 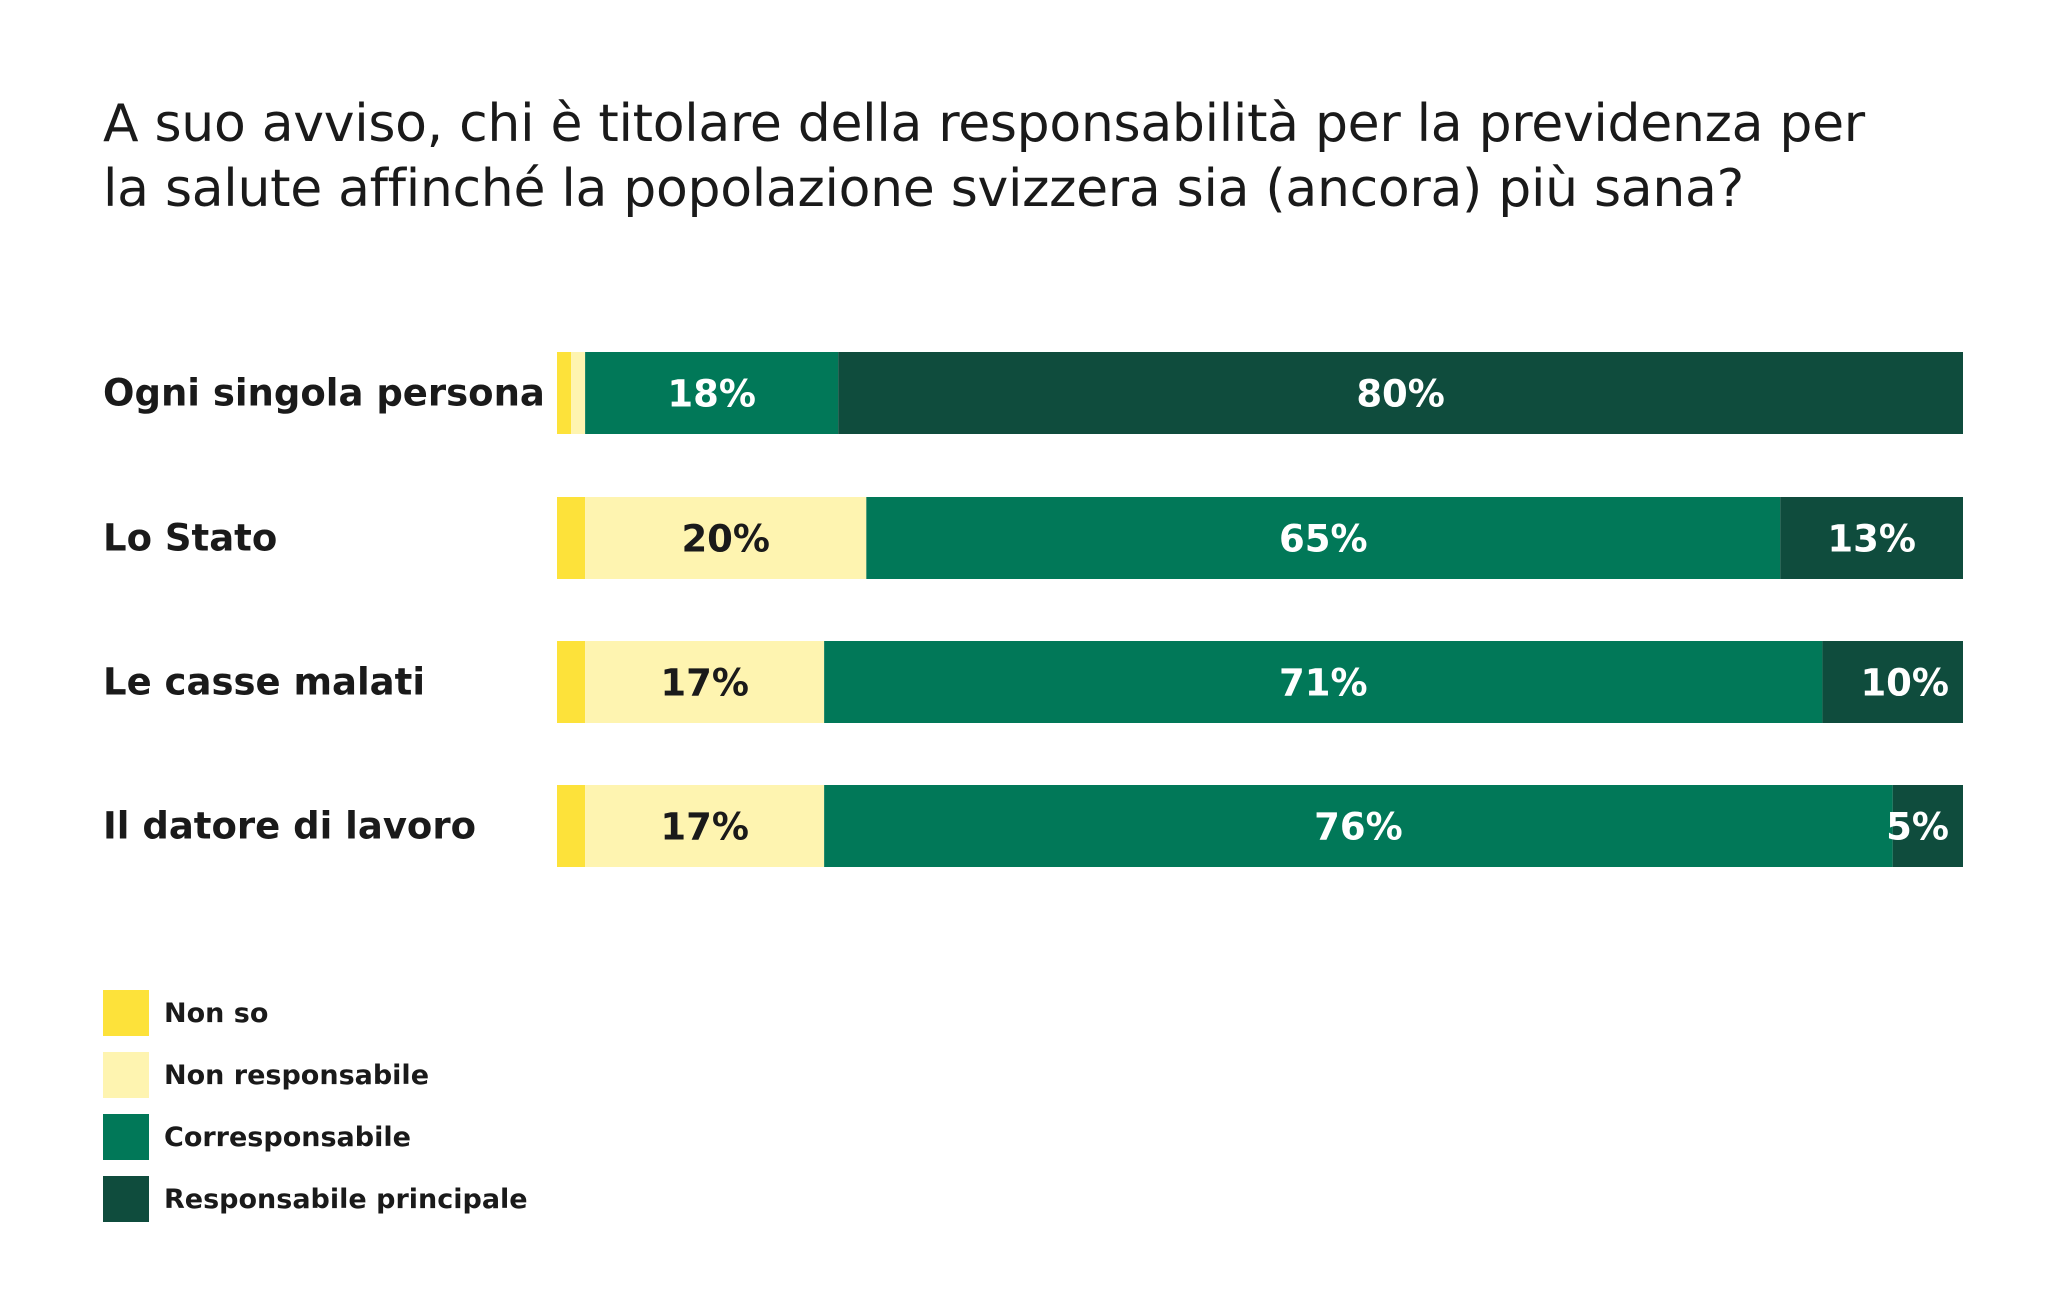 What do you see at coordinates (324, 393) in the screenshot?
I see `category-label-ogni-singola-persona: Ogni singola persona` at bounding box center [324, 393].